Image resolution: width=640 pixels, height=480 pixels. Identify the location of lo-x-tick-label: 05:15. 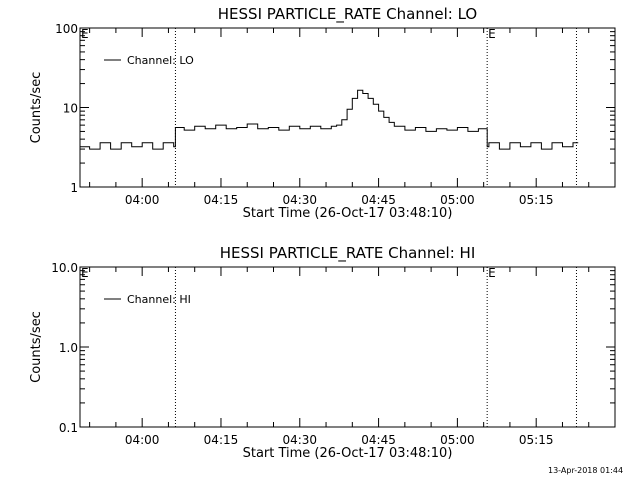
(536, 200).